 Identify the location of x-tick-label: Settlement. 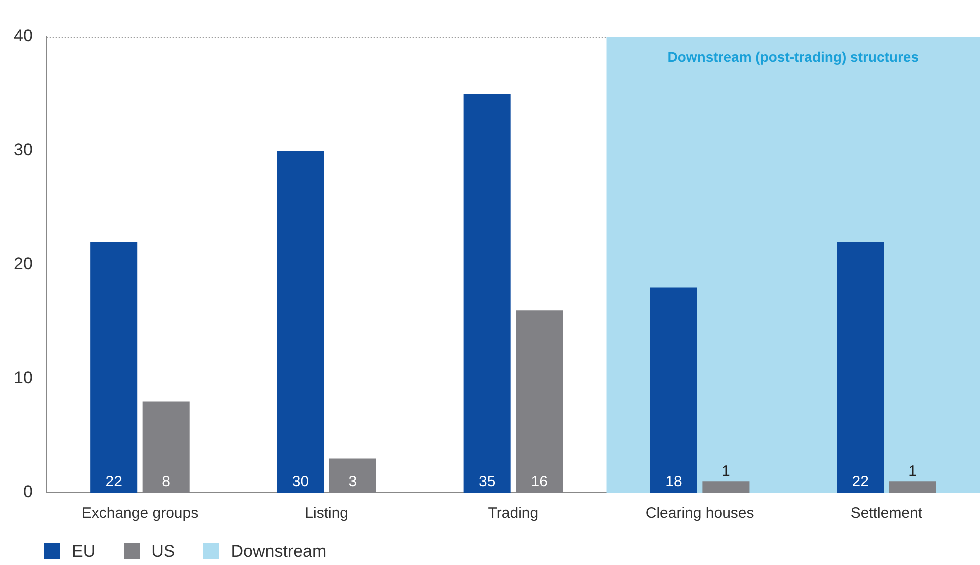
(887, 513).